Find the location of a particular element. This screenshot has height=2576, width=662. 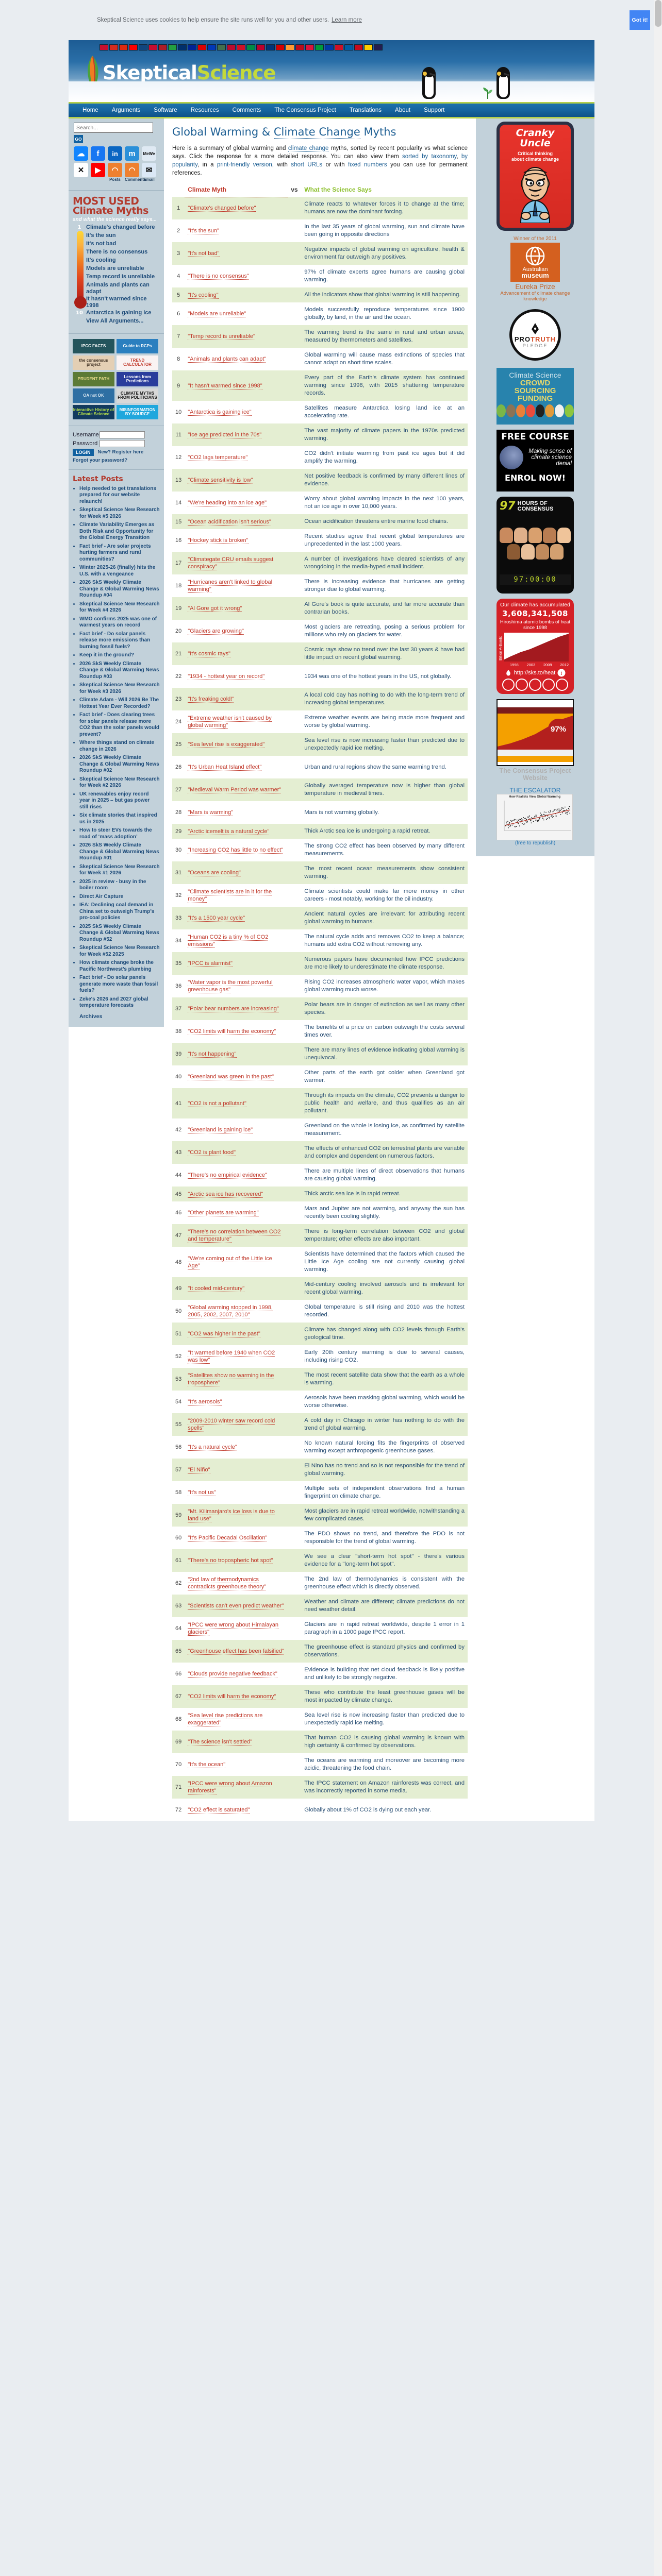

myth-cell: "Greenland was green in the past" is located at coordinates (236, 1076).